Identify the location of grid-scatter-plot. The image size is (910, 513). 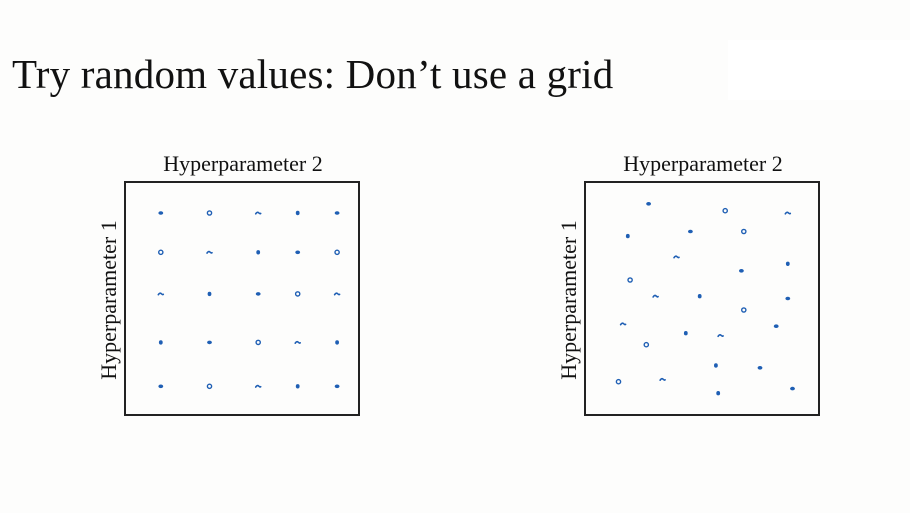
(249, 300).